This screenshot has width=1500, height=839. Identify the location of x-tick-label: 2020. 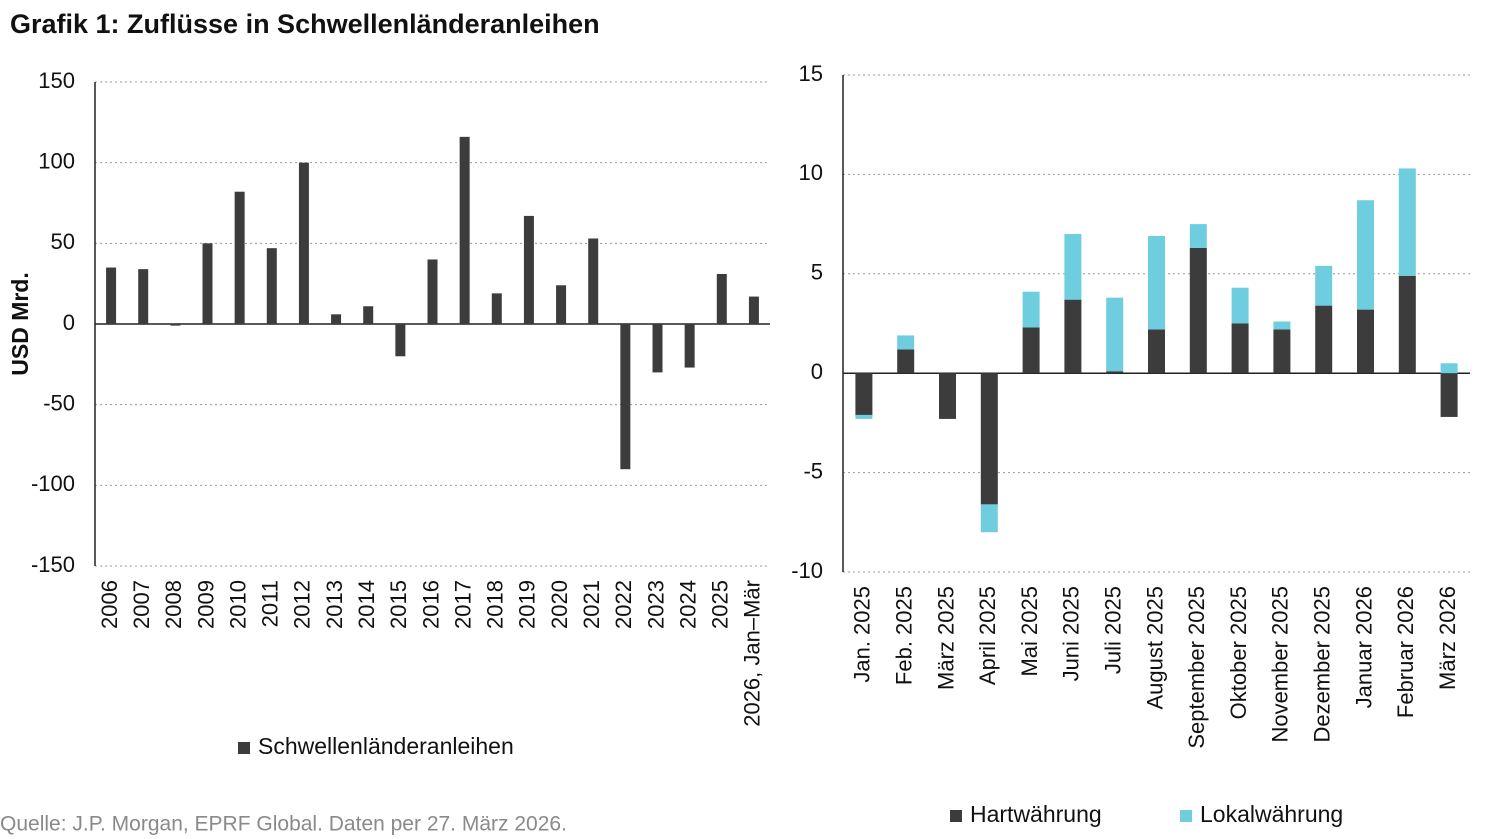
(559, 604).